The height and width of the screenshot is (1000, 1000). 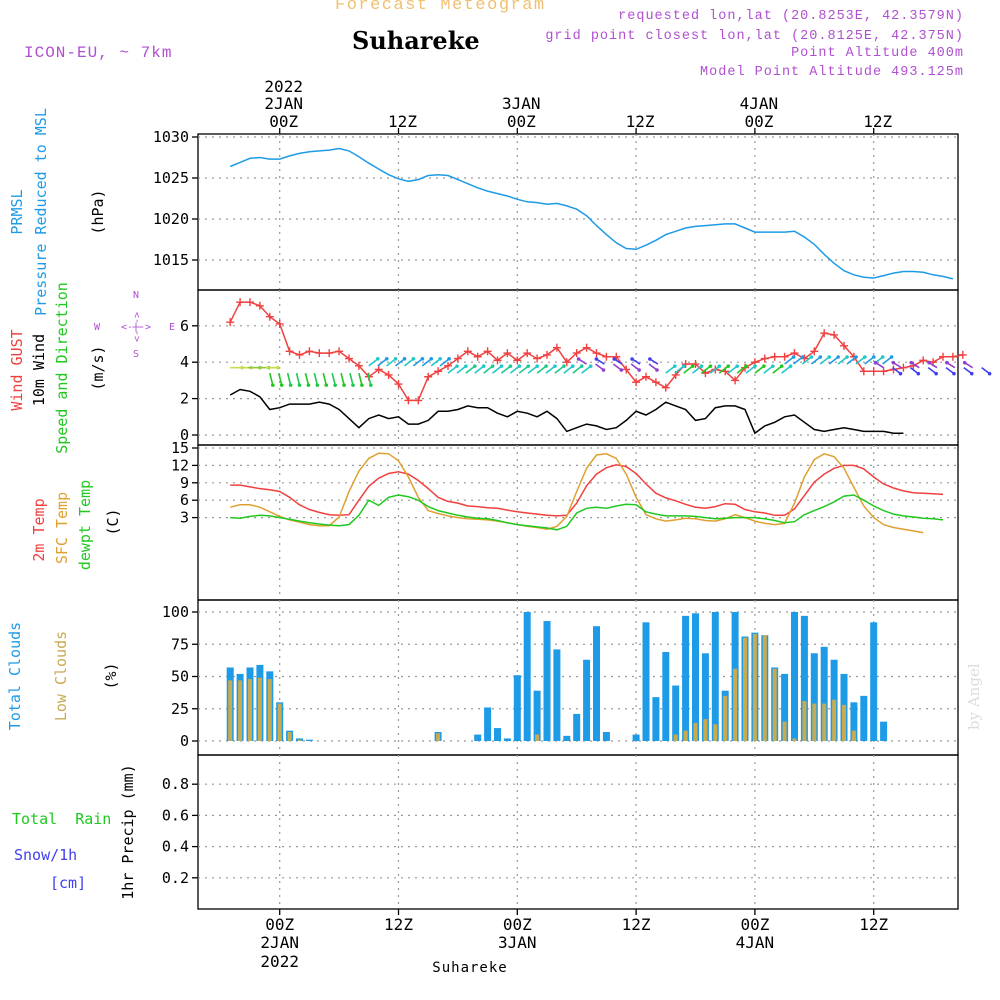 What do you see at coordinates (41, 212) in the screenshot?
I see `pressure-label-desc: Pressure Reduced to MSL` at bounding box center [41, 212].